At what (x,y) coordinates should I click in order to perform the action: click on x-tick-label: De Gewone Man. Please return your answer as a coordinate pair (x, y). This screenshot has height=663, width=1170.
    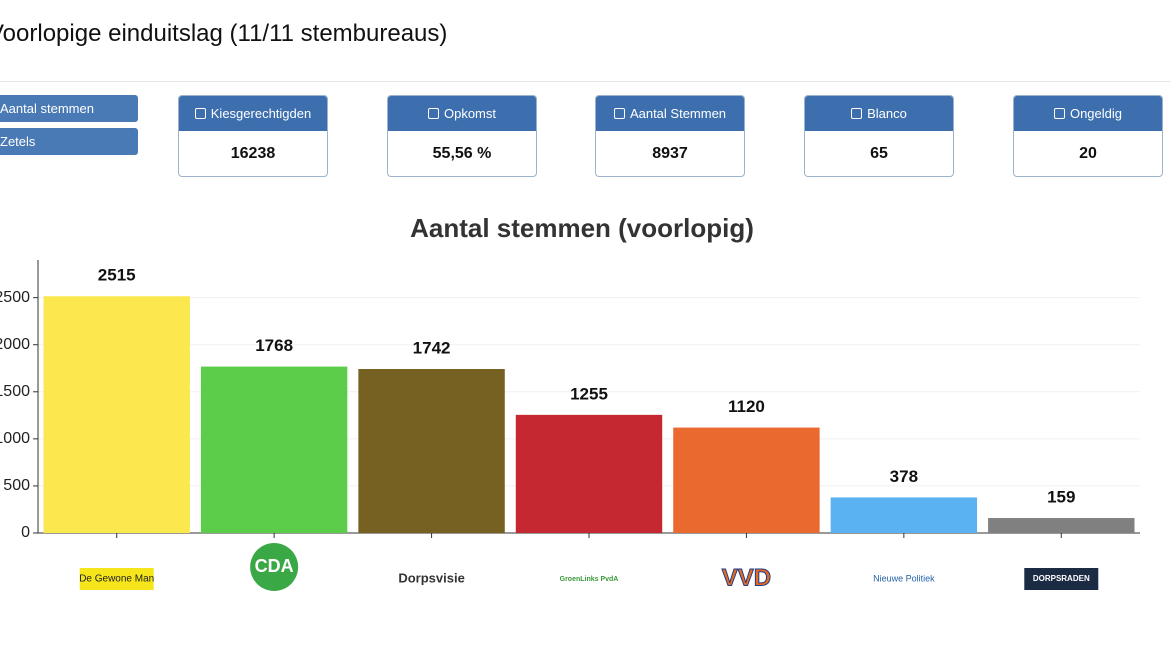
    Looking at the image, I should click on (116, 579).